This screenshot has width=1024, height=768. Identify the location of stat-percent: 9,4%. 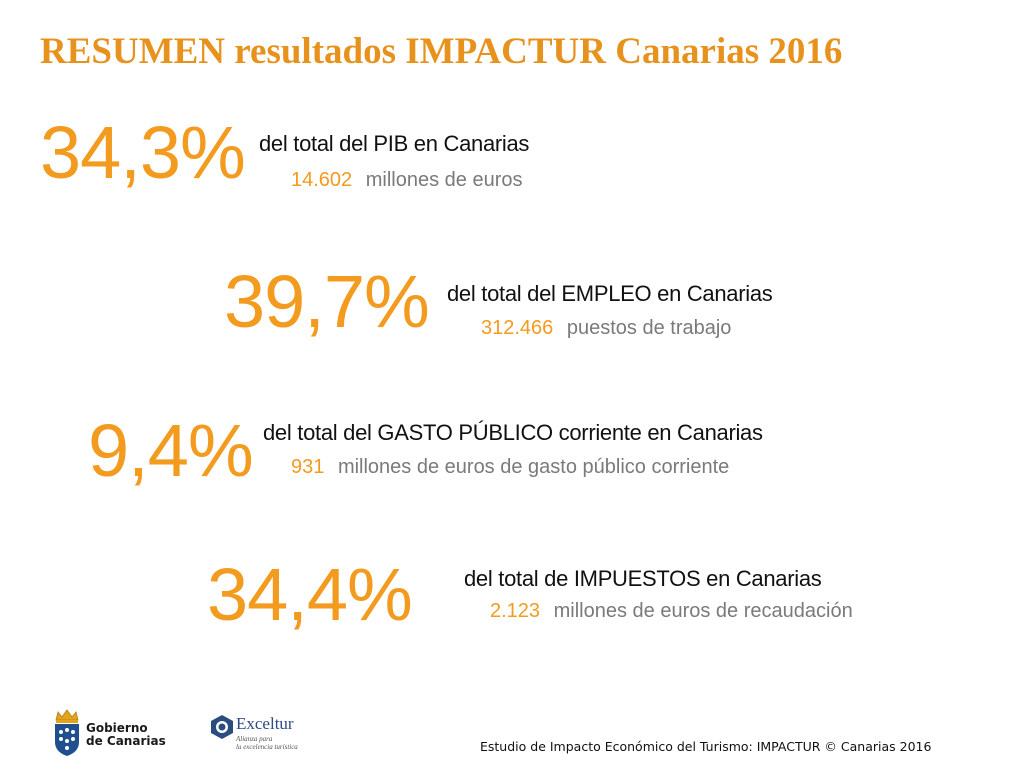
(171, 450).